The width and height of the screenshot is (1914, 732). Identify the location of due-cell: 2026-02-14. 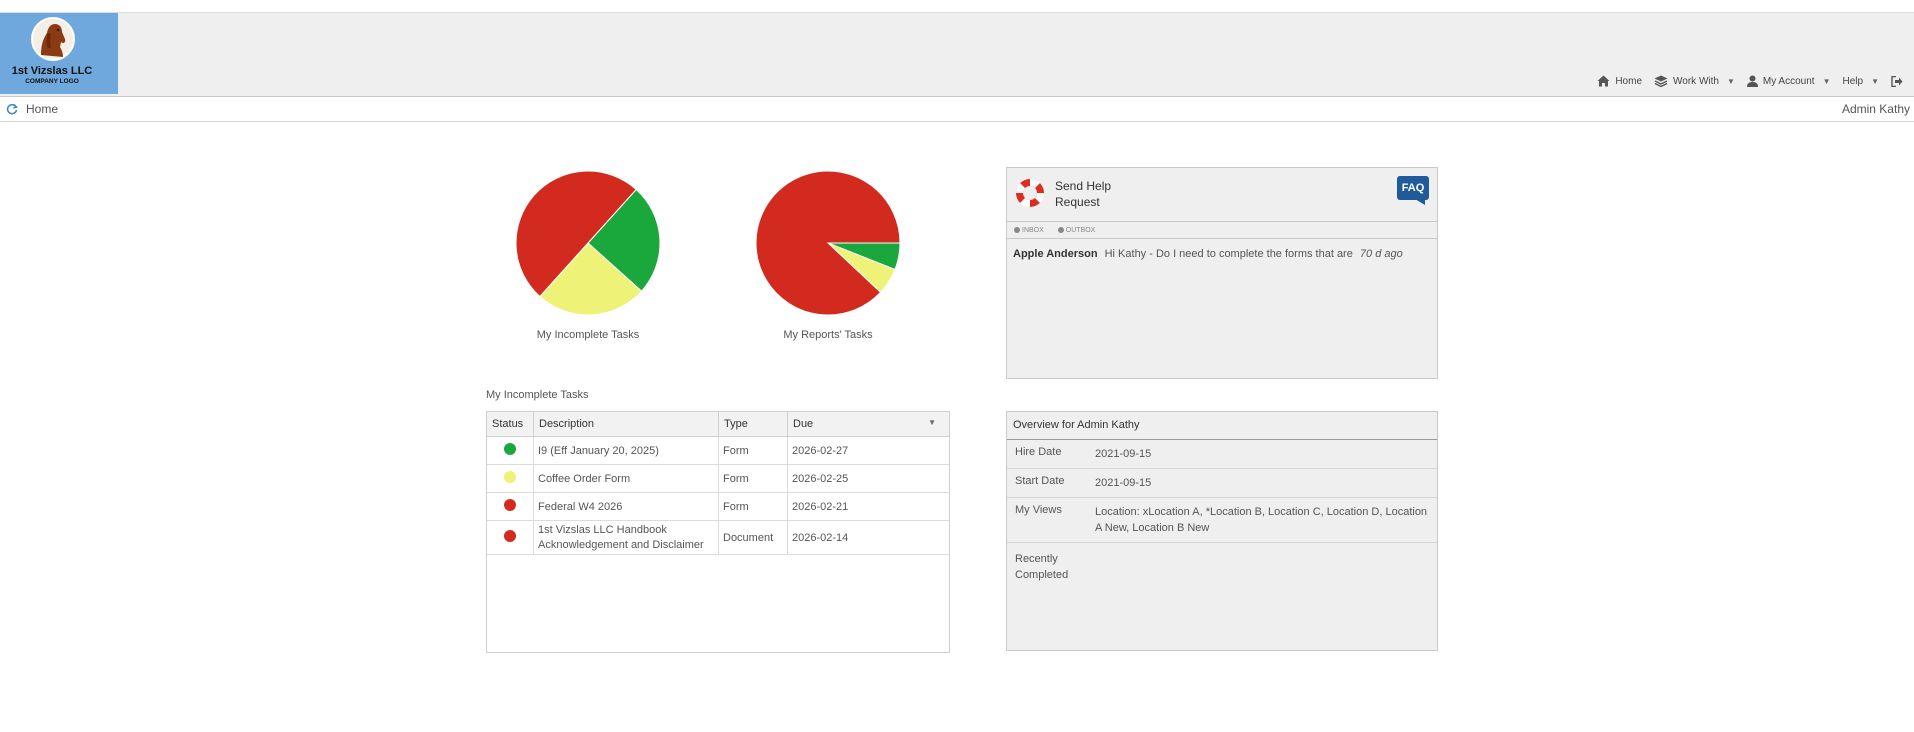
(868, 537).